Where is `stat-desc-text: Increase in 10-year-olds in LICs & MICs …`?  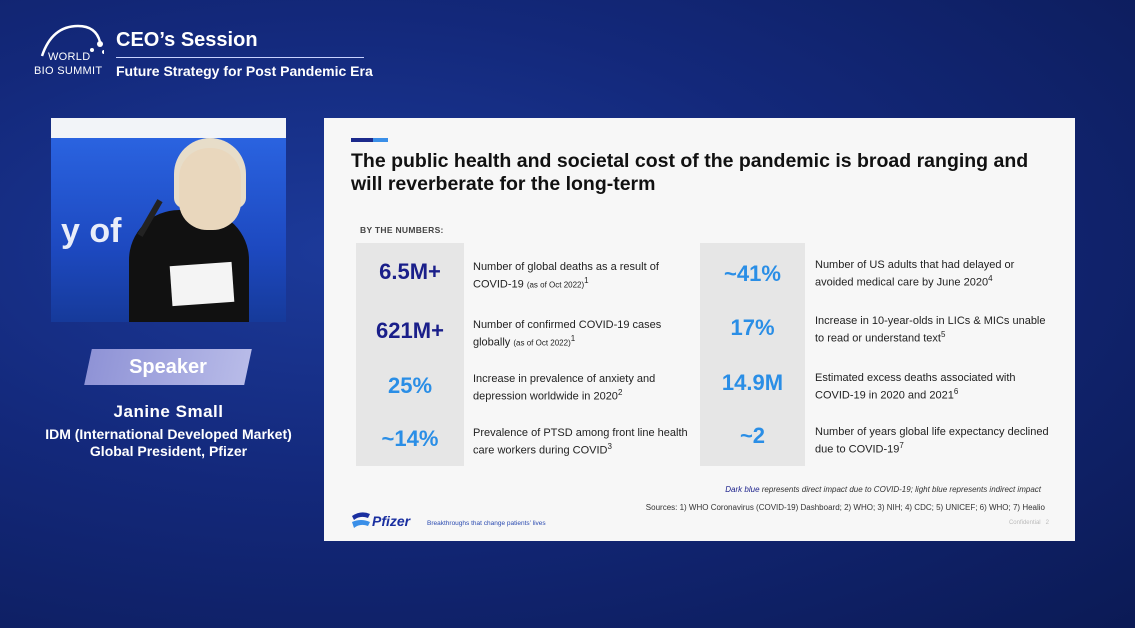 stat-desc-text: Increase in 10-year-olds in LICs & MICs … is located at coordinates (930, 330).